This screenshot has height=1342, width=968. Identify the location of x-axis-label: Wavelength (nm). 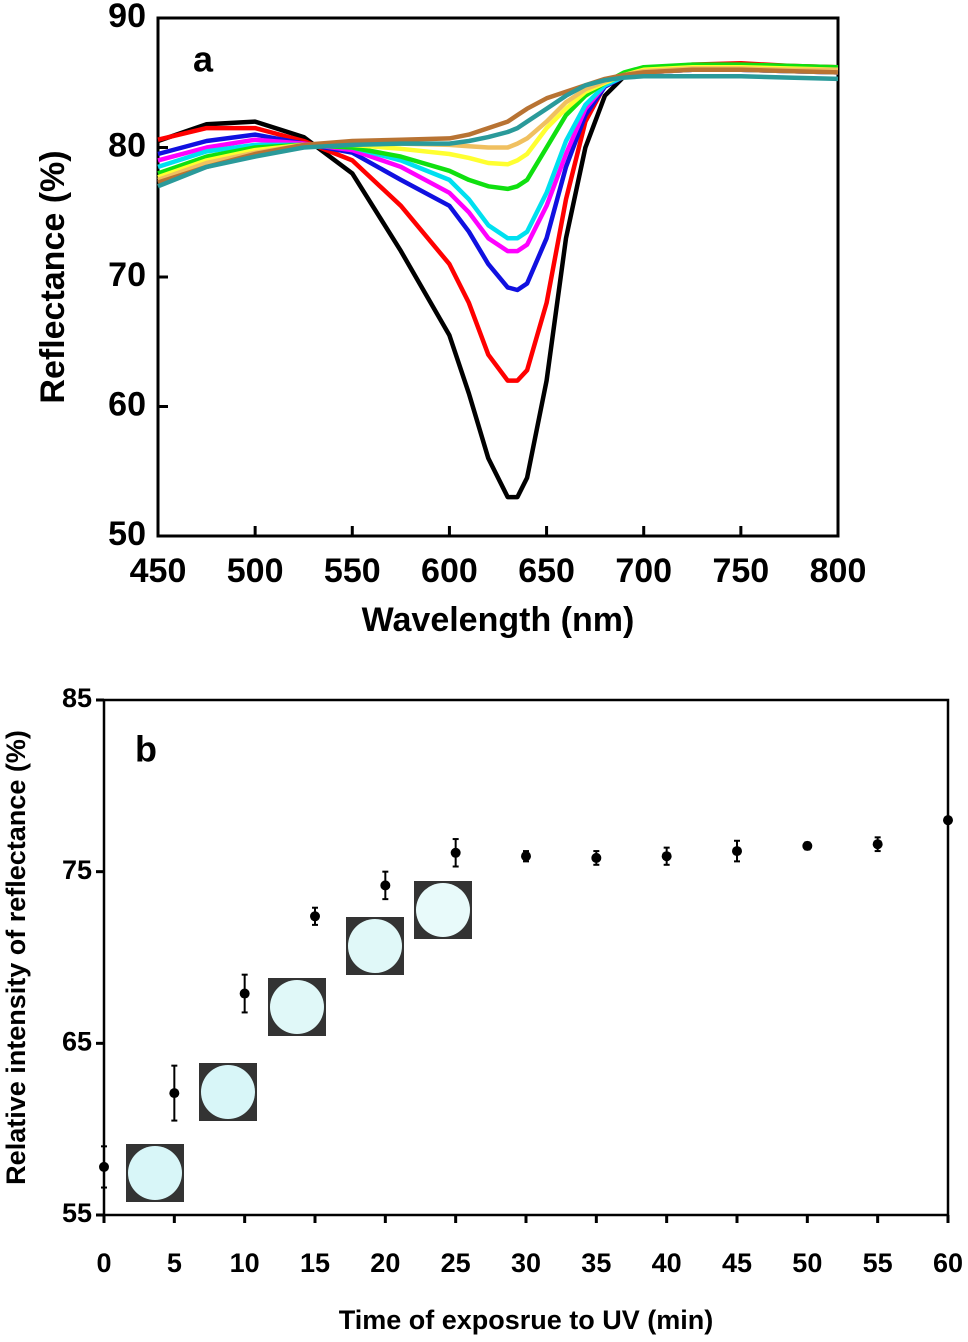
(498, 620).